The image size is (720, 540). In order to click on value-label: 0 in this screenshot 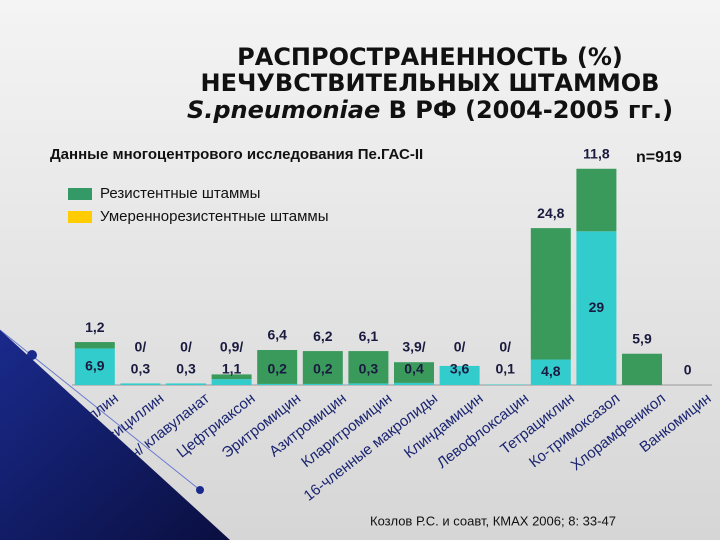, I will do `click(688, 370)`.